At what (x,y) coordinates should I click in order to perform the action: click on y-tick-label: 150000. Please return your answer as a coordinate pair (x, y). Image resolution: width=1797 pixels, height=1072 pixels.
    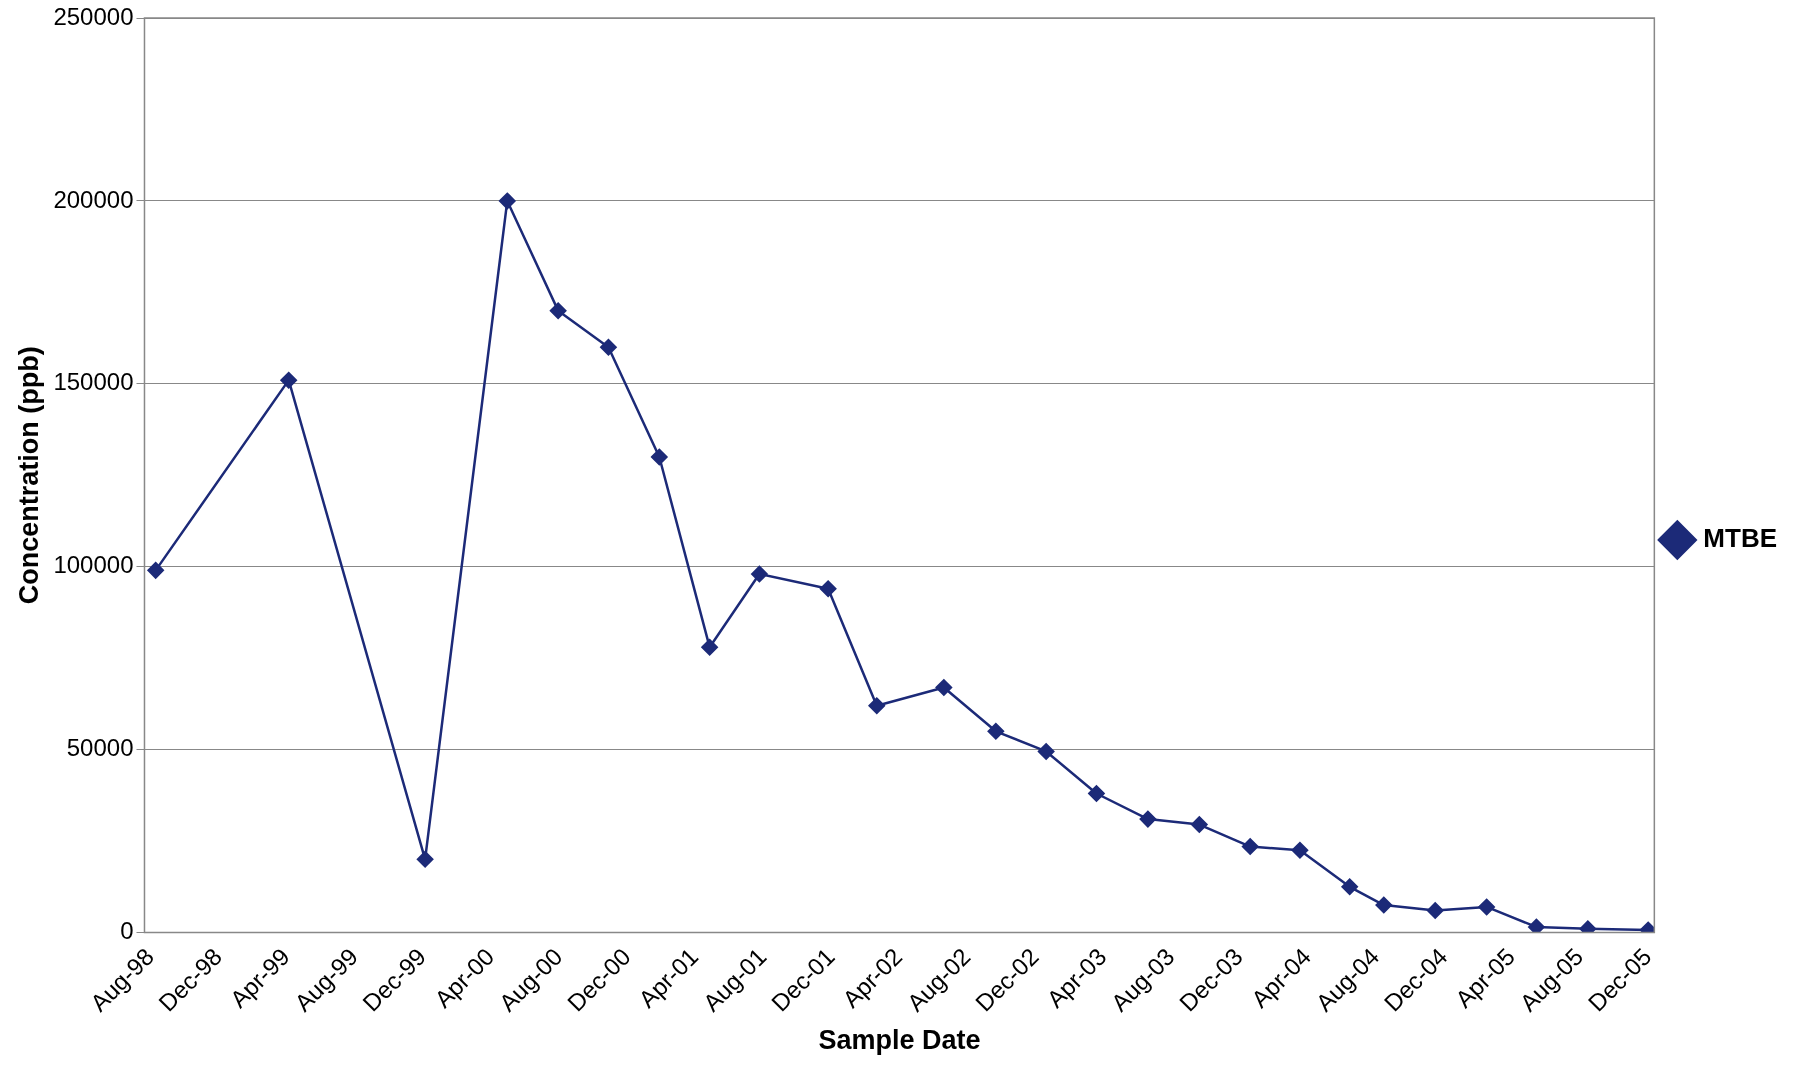
    Looking at the image, I should click on (93, 382).